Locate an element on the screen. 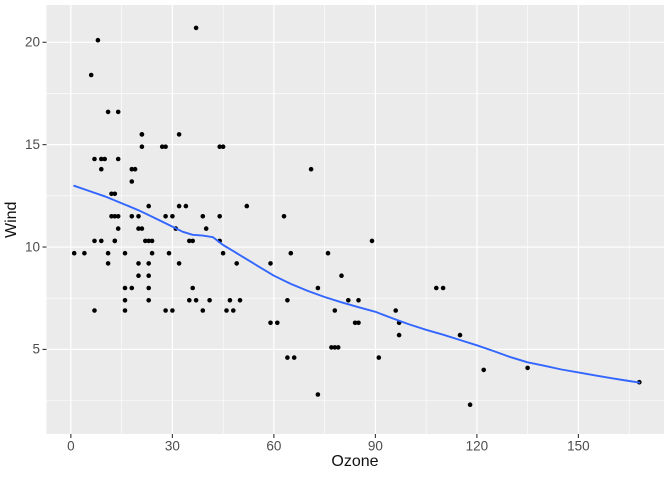 The image size is (672, 480). y-axis-title: Wind is located at coordinates (11, 219).